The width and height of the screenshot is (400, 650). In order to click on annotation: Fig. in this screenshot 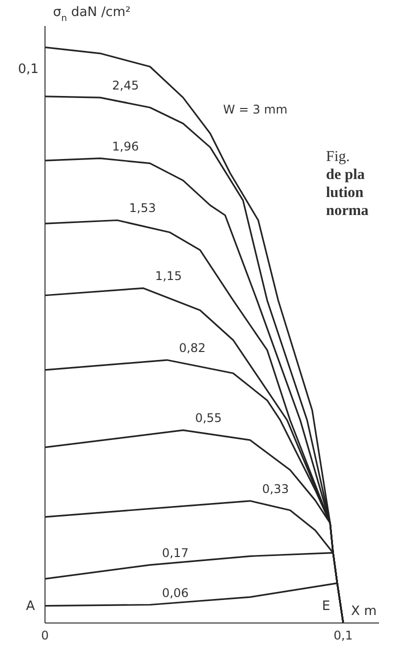, I will do `click(338, 157)`.